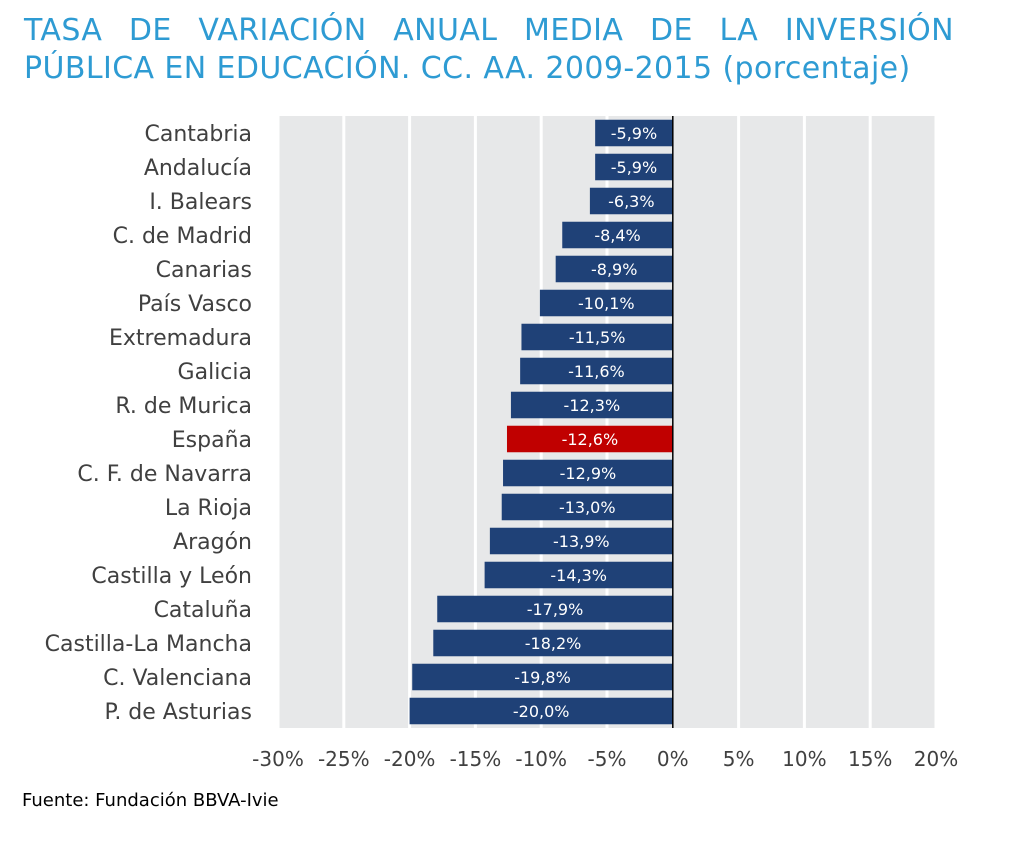 This screenshot has height=853, width=1024. What do you see at coordinates (870, 759) in the screenshot?
I see `x-tick-label: 15%` at bounding box center [870, 759].